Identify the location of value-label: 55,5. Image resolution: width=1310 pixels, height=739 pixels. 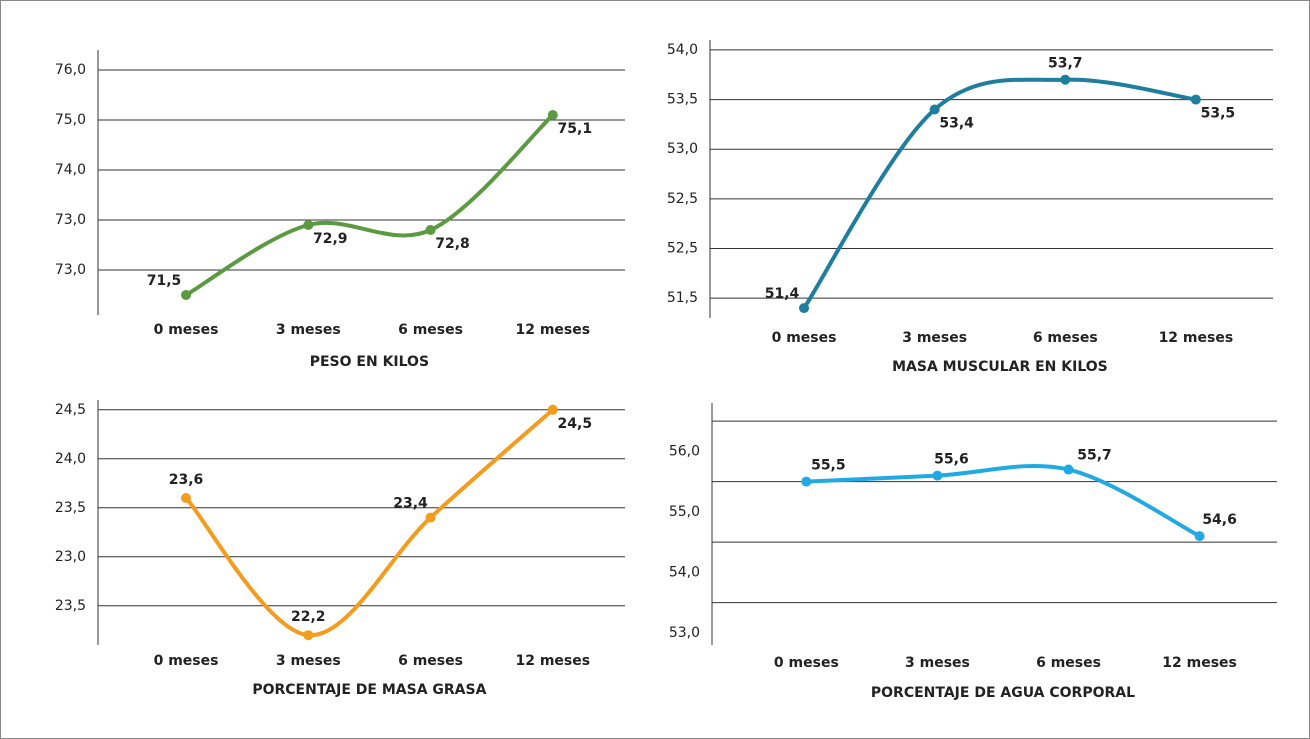
(828, 466).